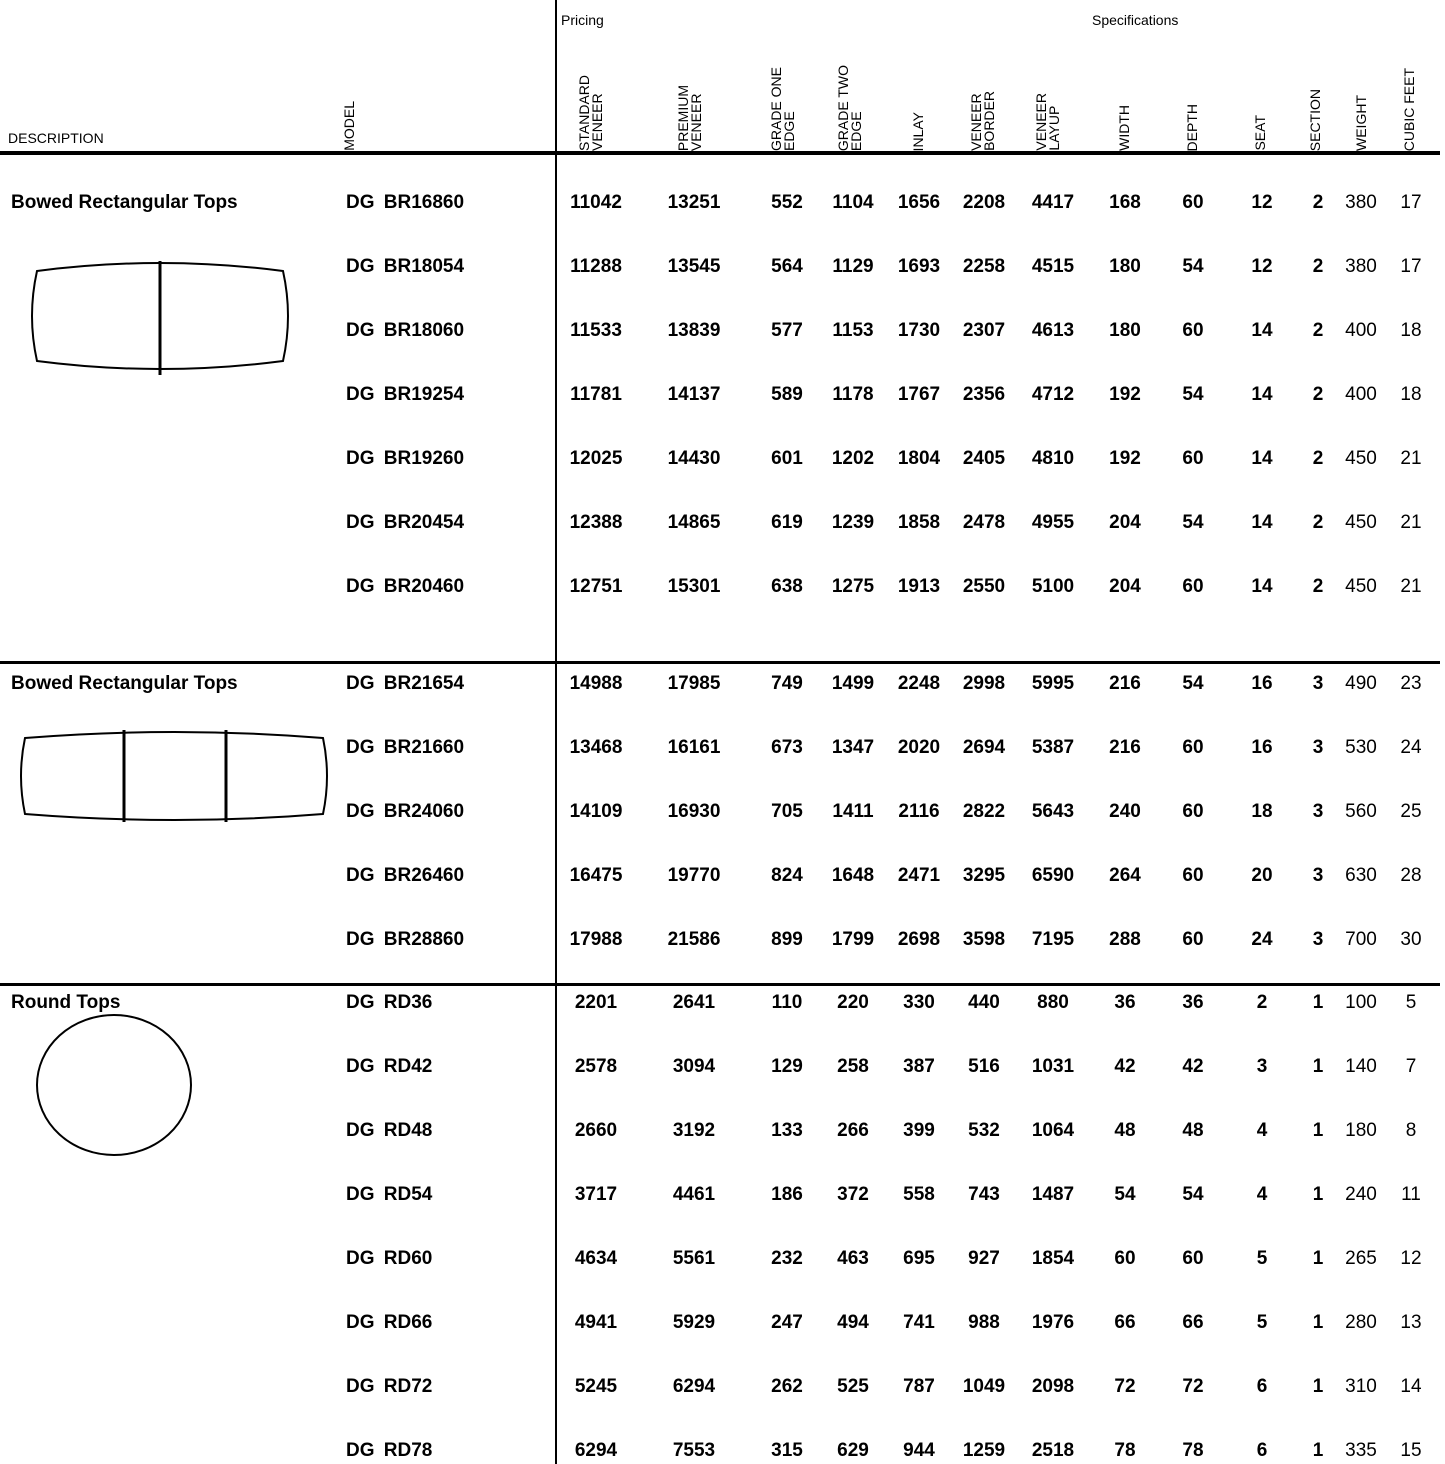 This screenshot has height=1464, width=1445. Describe the element at coordinates (1411, 1002) in the screenshot. I see `table-cell-cubic-feet: 5` at that location.